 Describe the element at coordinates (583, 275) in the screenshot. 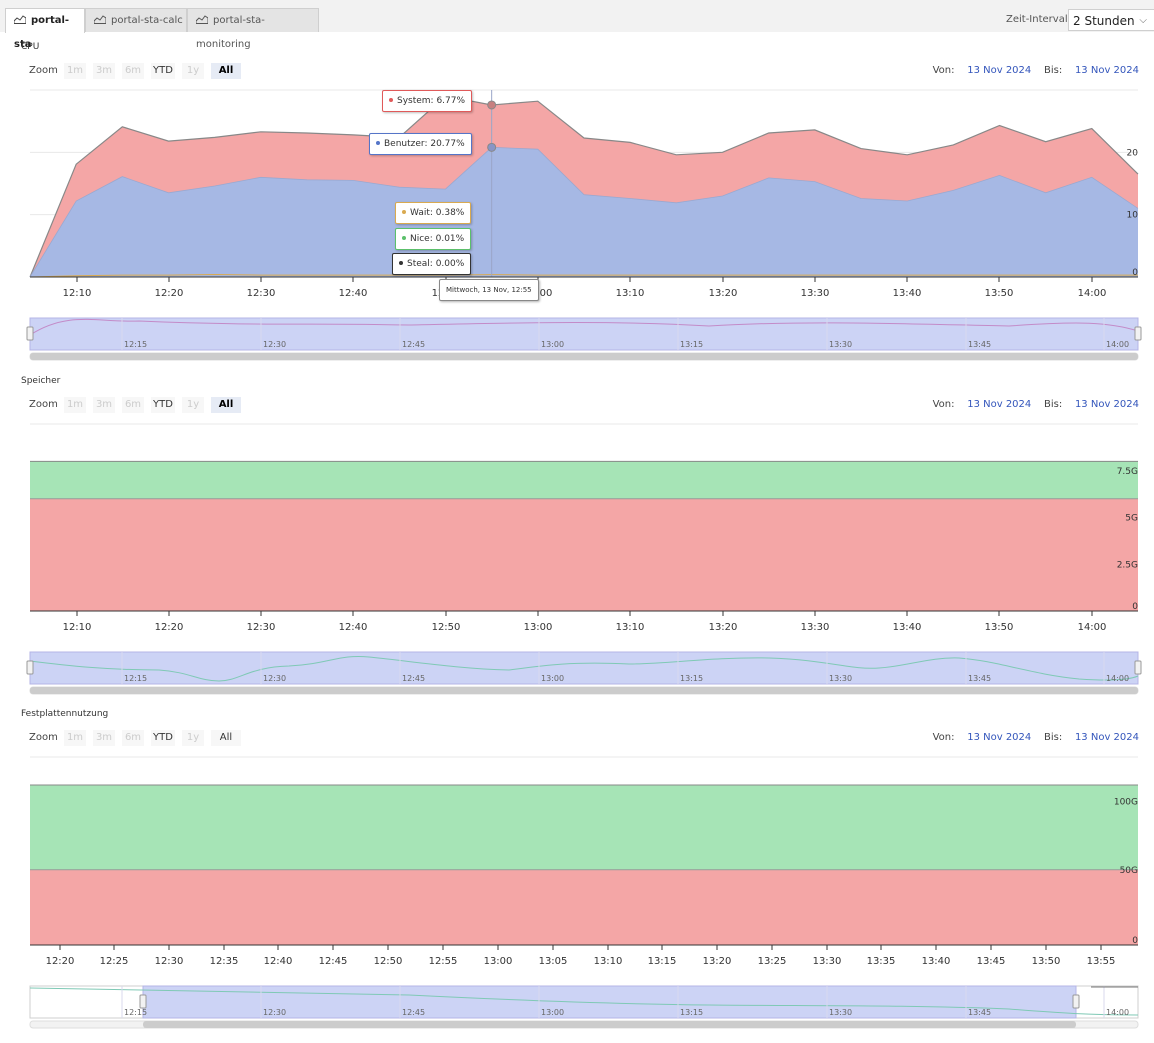

I see `series-wait-line` at that location.